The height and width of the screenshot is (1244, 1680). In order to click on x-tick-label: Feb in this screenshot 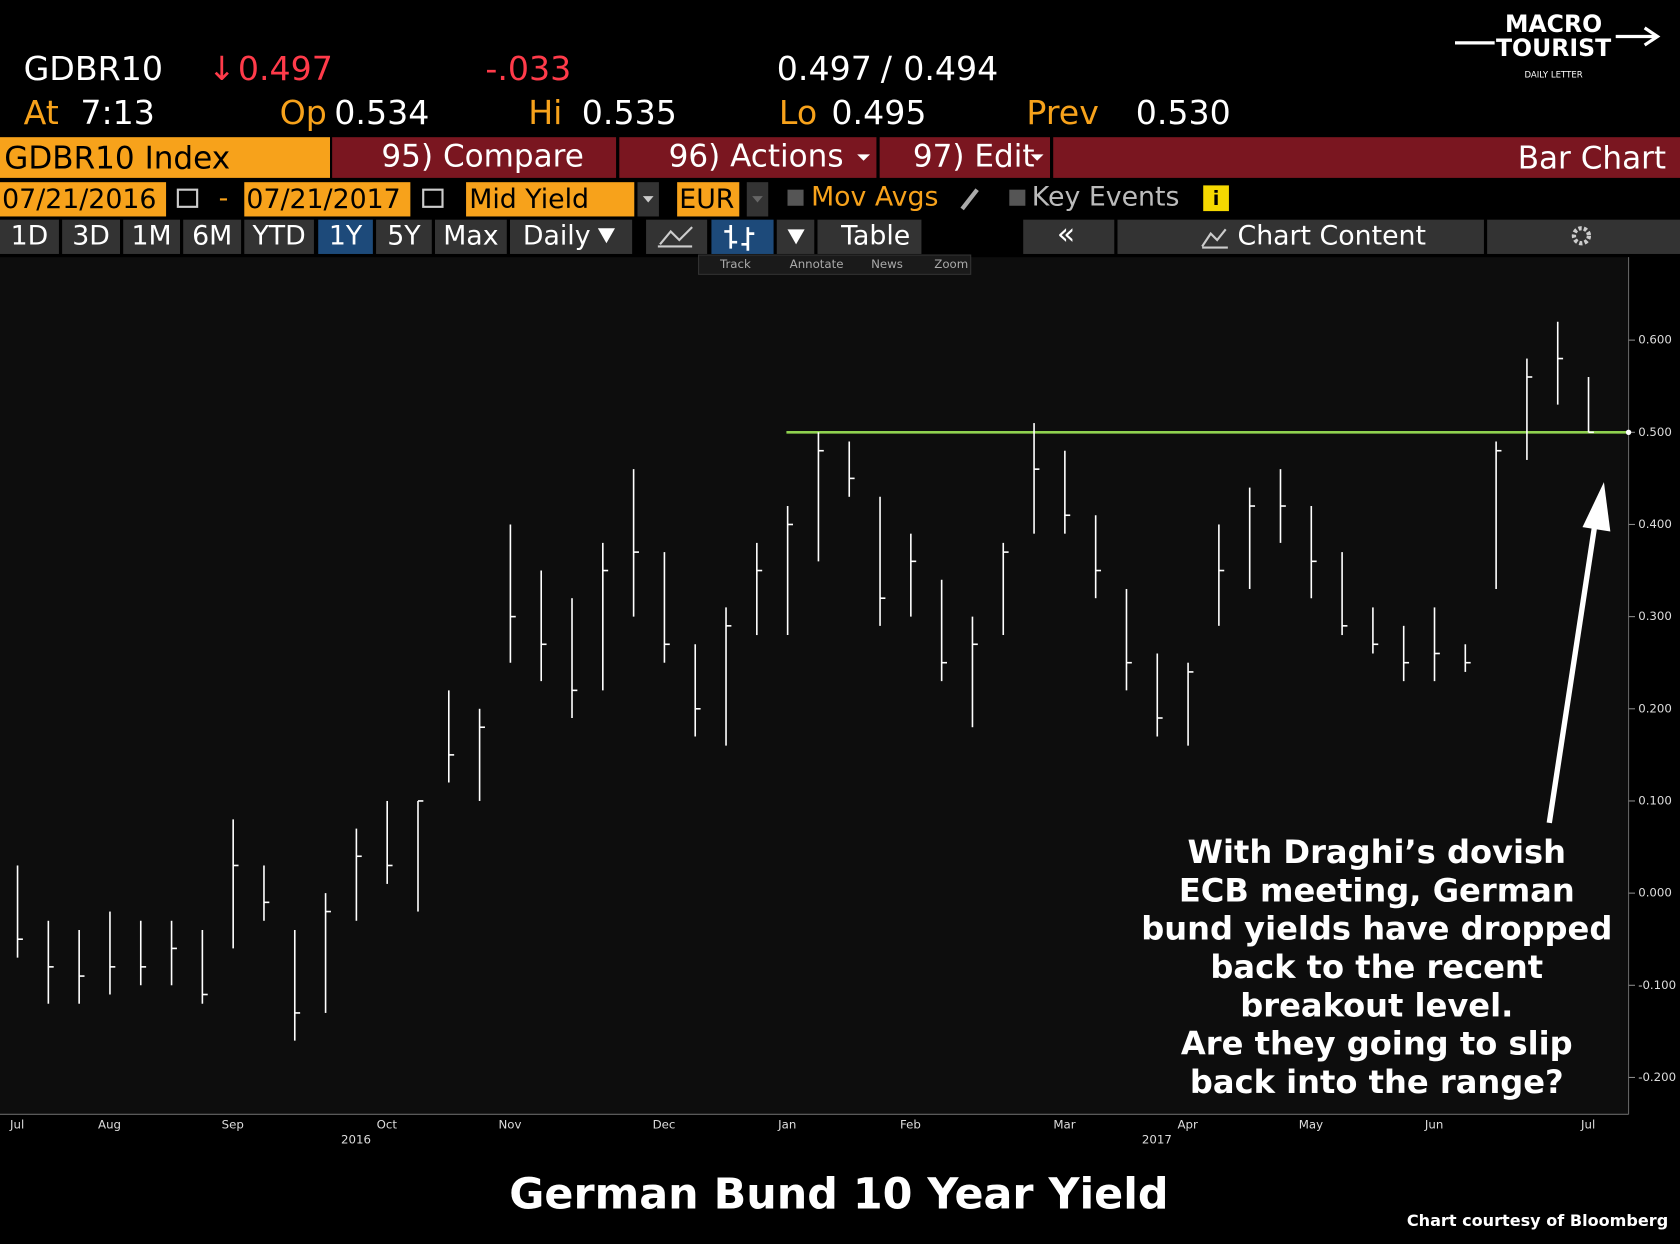, I will do `click(910, 1125)`.